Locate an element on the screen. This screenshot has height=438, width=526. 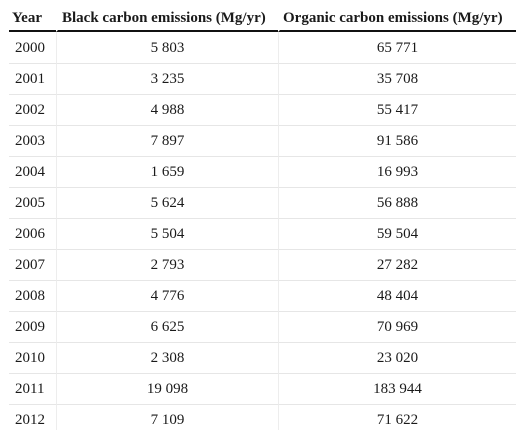
table-row: 2009 6 625 70 969 is located at coordinates (262, 327).